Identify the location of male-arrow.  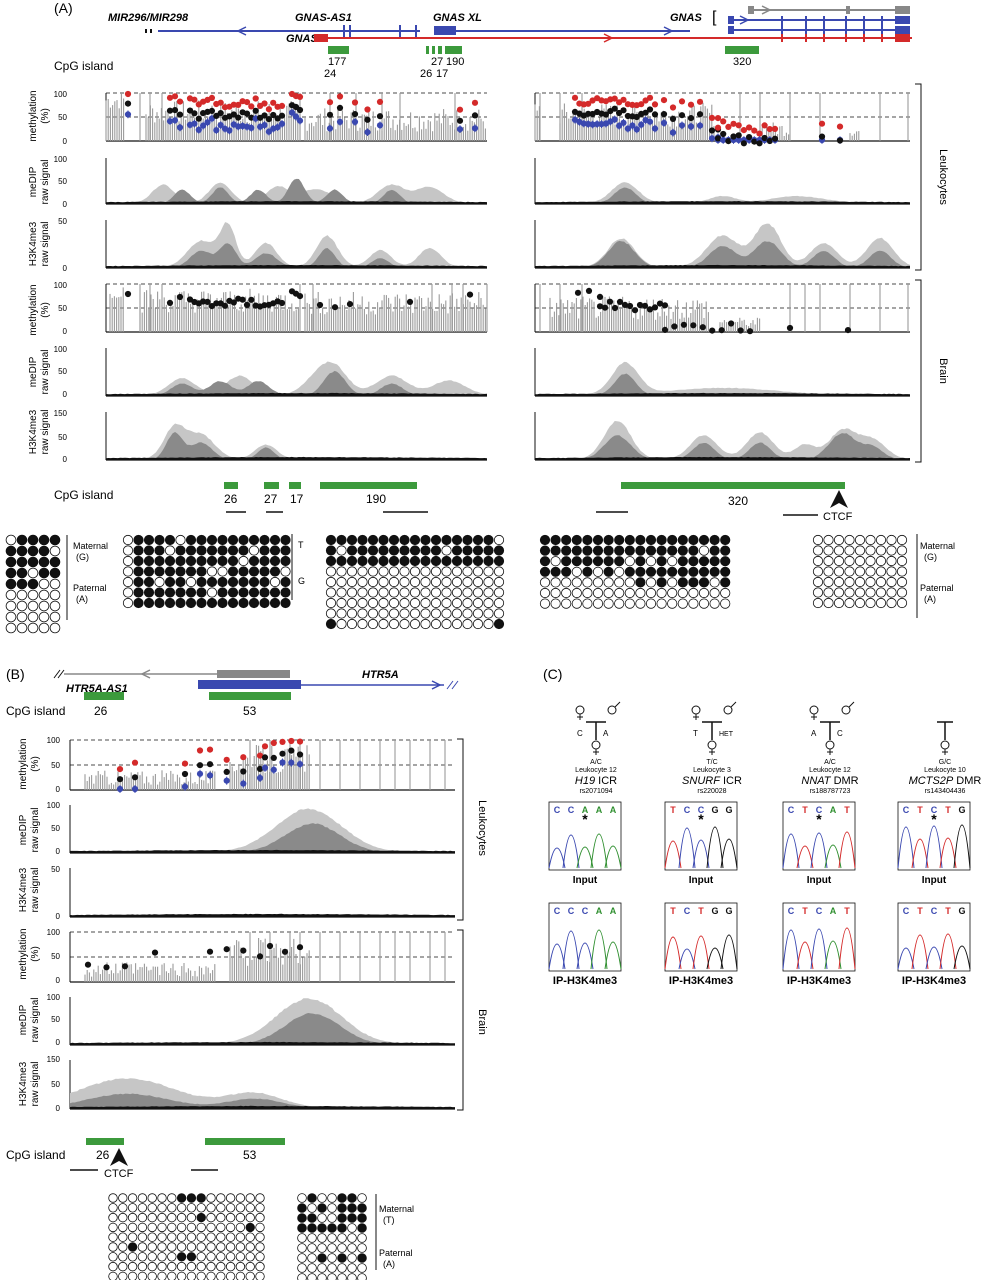
(617, 704).